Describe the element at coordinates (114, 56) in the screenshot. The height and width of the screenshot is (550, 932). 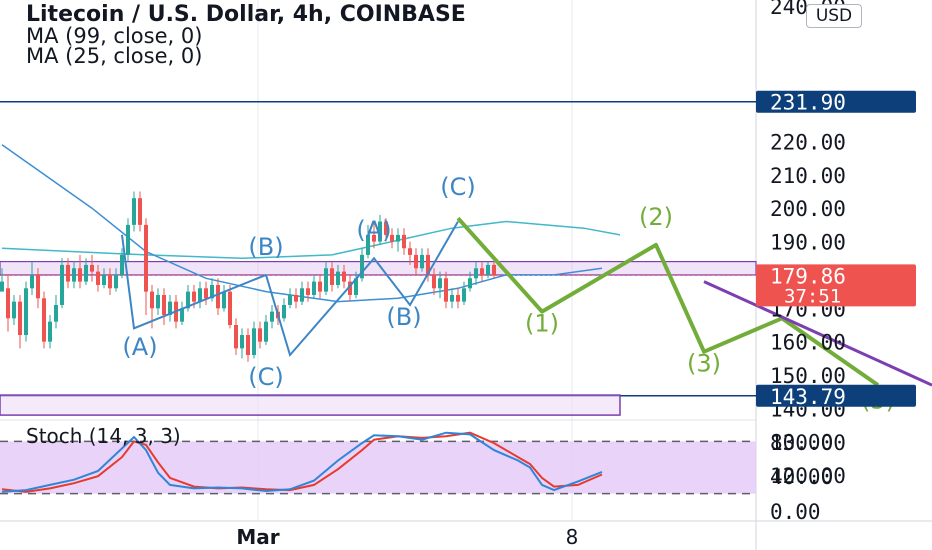
I see `ma-25-legend: MA (25, close, 0)` at that location.